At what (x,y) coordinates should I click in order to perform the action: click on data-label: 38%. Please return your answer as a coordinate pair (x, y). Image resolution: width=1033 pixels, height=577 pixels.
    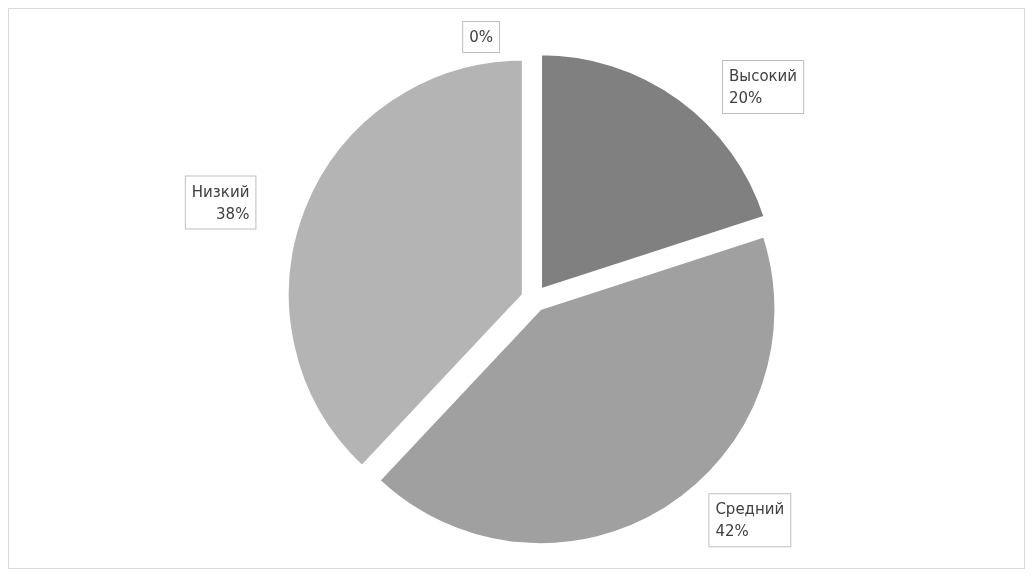
    Looking at the image, I should click on (233, 213).